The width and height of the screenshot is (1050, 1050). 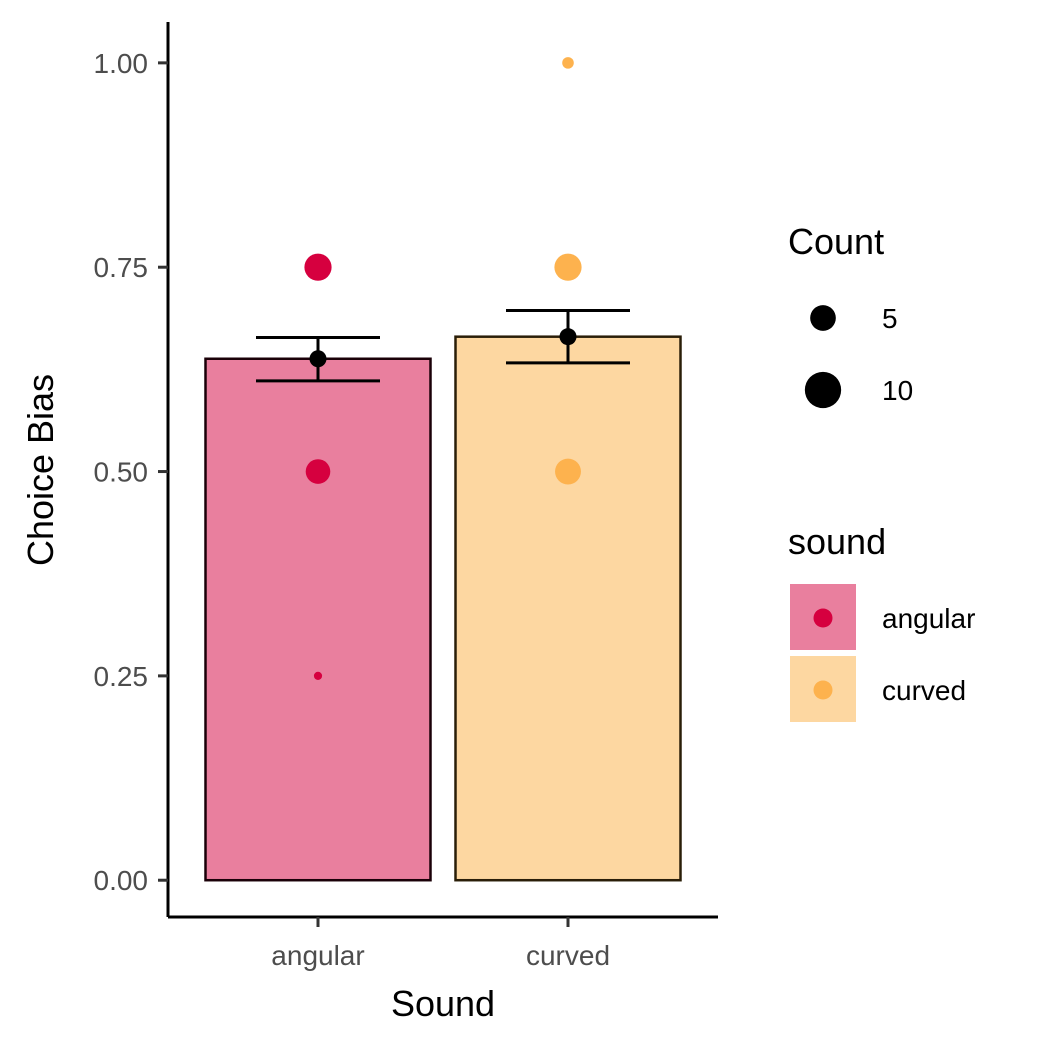 What do you see at coordinates (318, 619) in the screenshot?
I see `bar-angular` at bounding box center [318, 619].